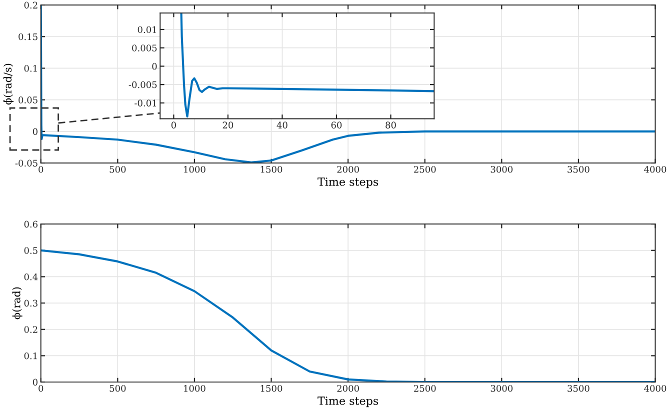  What do you see at coordinates (145, 103) in the screenshot?
I see `y-tick-label: -0.01` at bounding box center [145, 103].